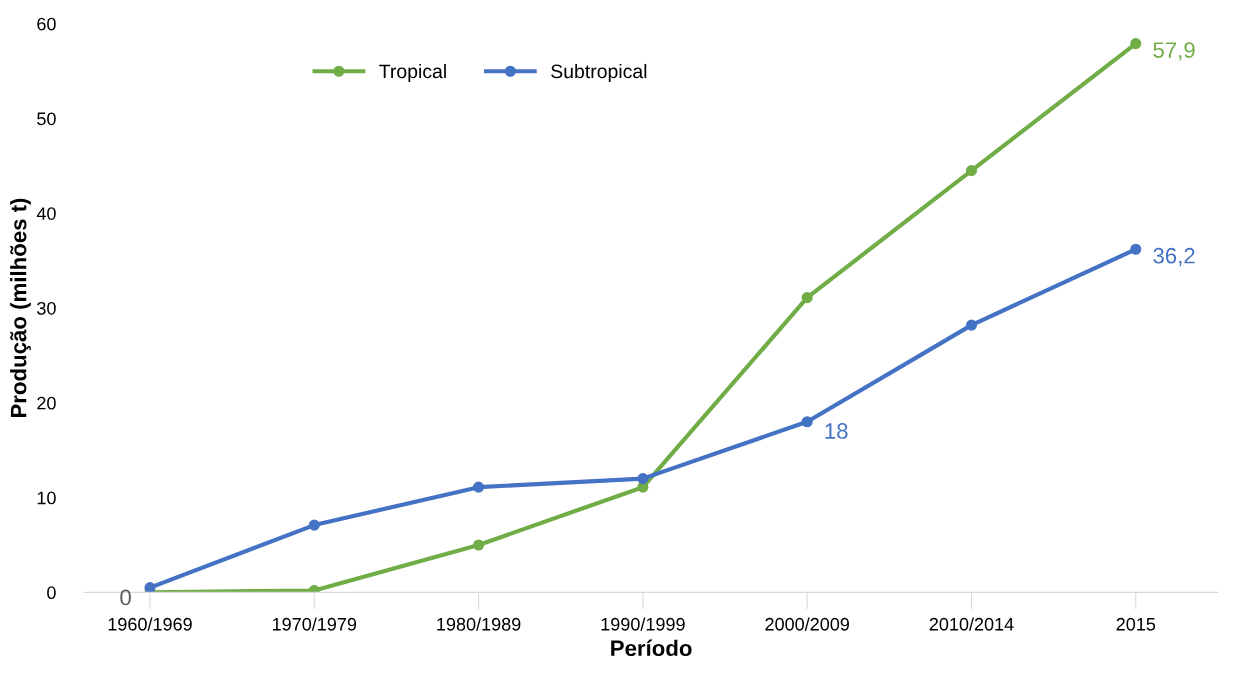 This screenshot has width=1239, height=677. Describe the element at coordinates (1136, 624) in the screenshot. I see `x-tick-label: 2015` at that location.